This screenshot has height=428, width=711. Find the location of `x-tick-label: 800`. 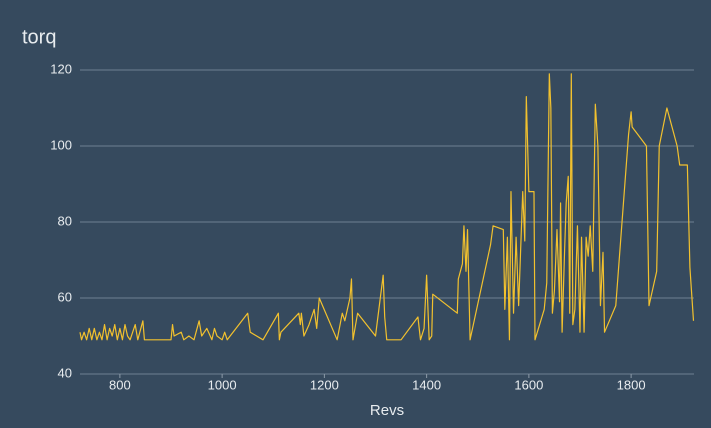

x-tick-label: 800 is located at coordinates (120, 384).